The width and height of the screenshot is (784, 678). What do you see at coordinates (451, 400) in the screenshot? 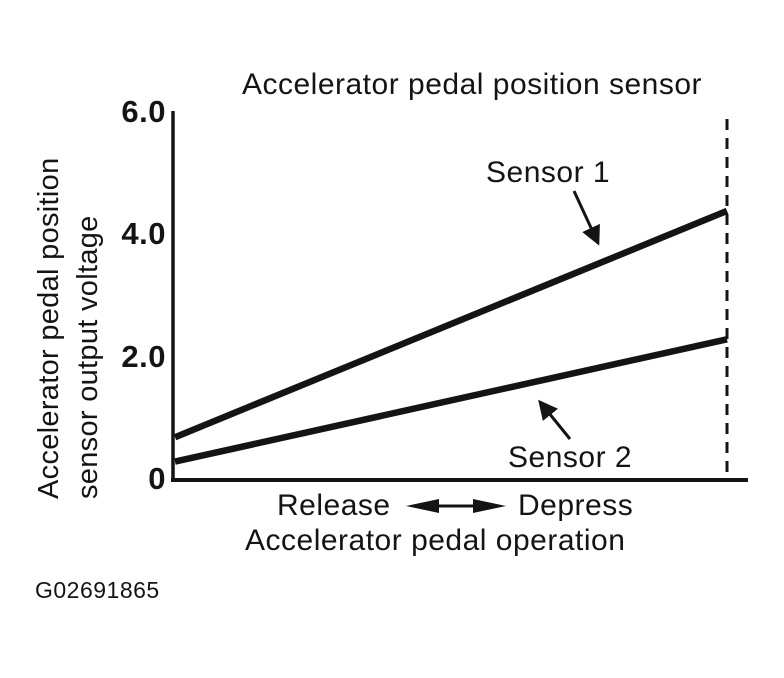
I see `sensor2-series-line` at bounding box center [451, 400].